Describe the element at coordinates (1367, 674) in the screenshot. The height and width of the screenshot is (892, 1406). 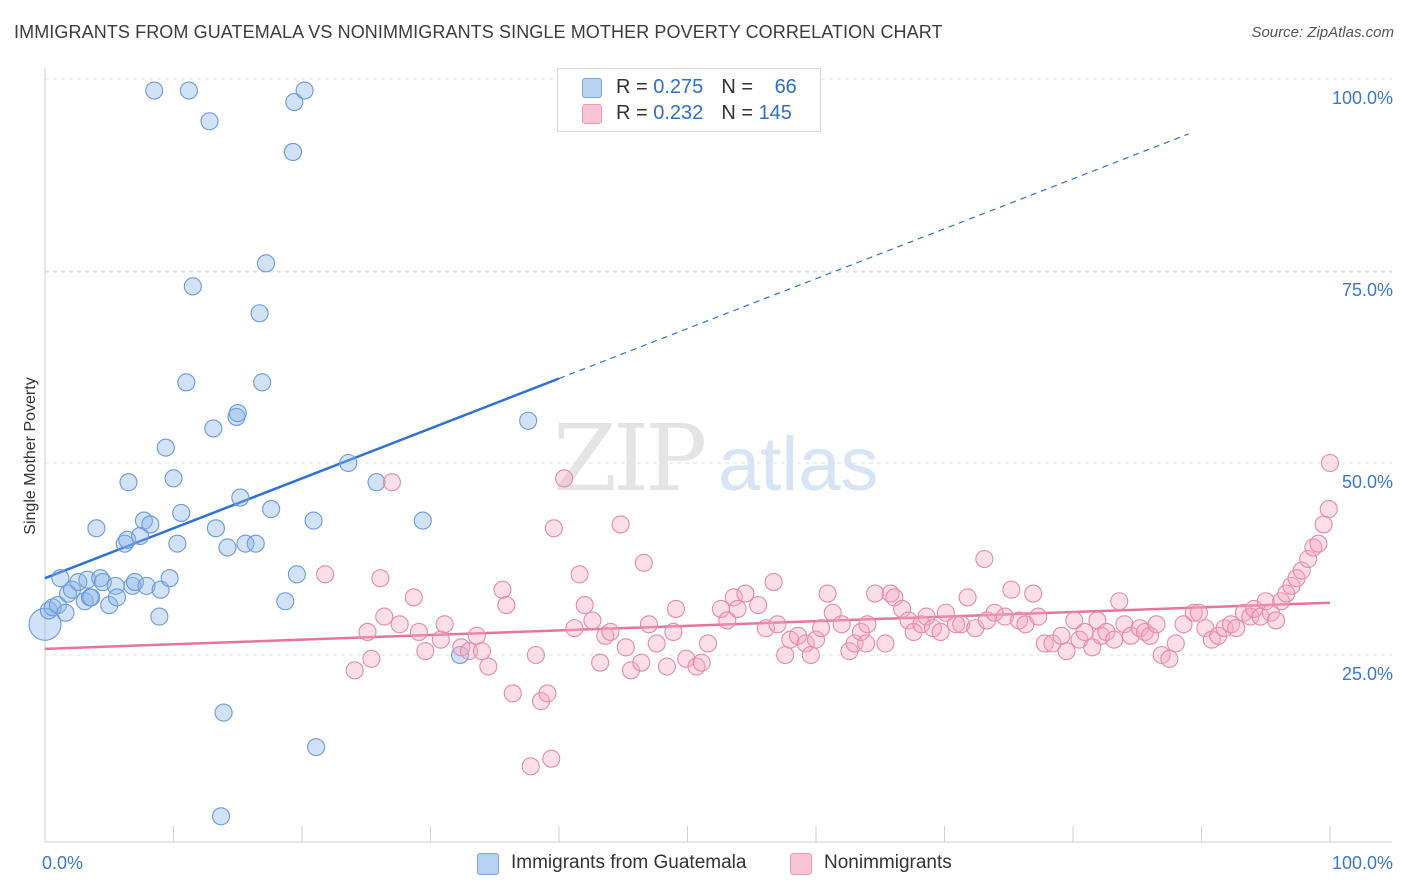
I see `y-tick-label-0: 25.0%` at that location.